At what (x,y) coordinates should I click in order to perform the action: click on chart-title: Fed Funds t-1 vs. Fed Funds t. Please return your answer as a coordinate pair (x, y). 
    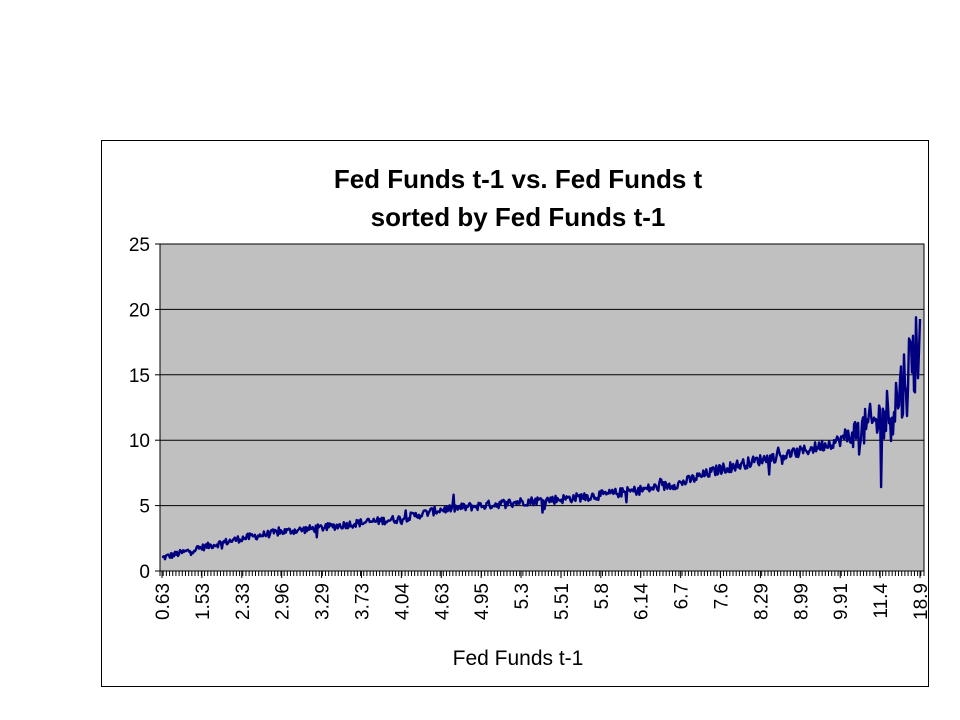
    Looking at the image, I should click on (518, 179).